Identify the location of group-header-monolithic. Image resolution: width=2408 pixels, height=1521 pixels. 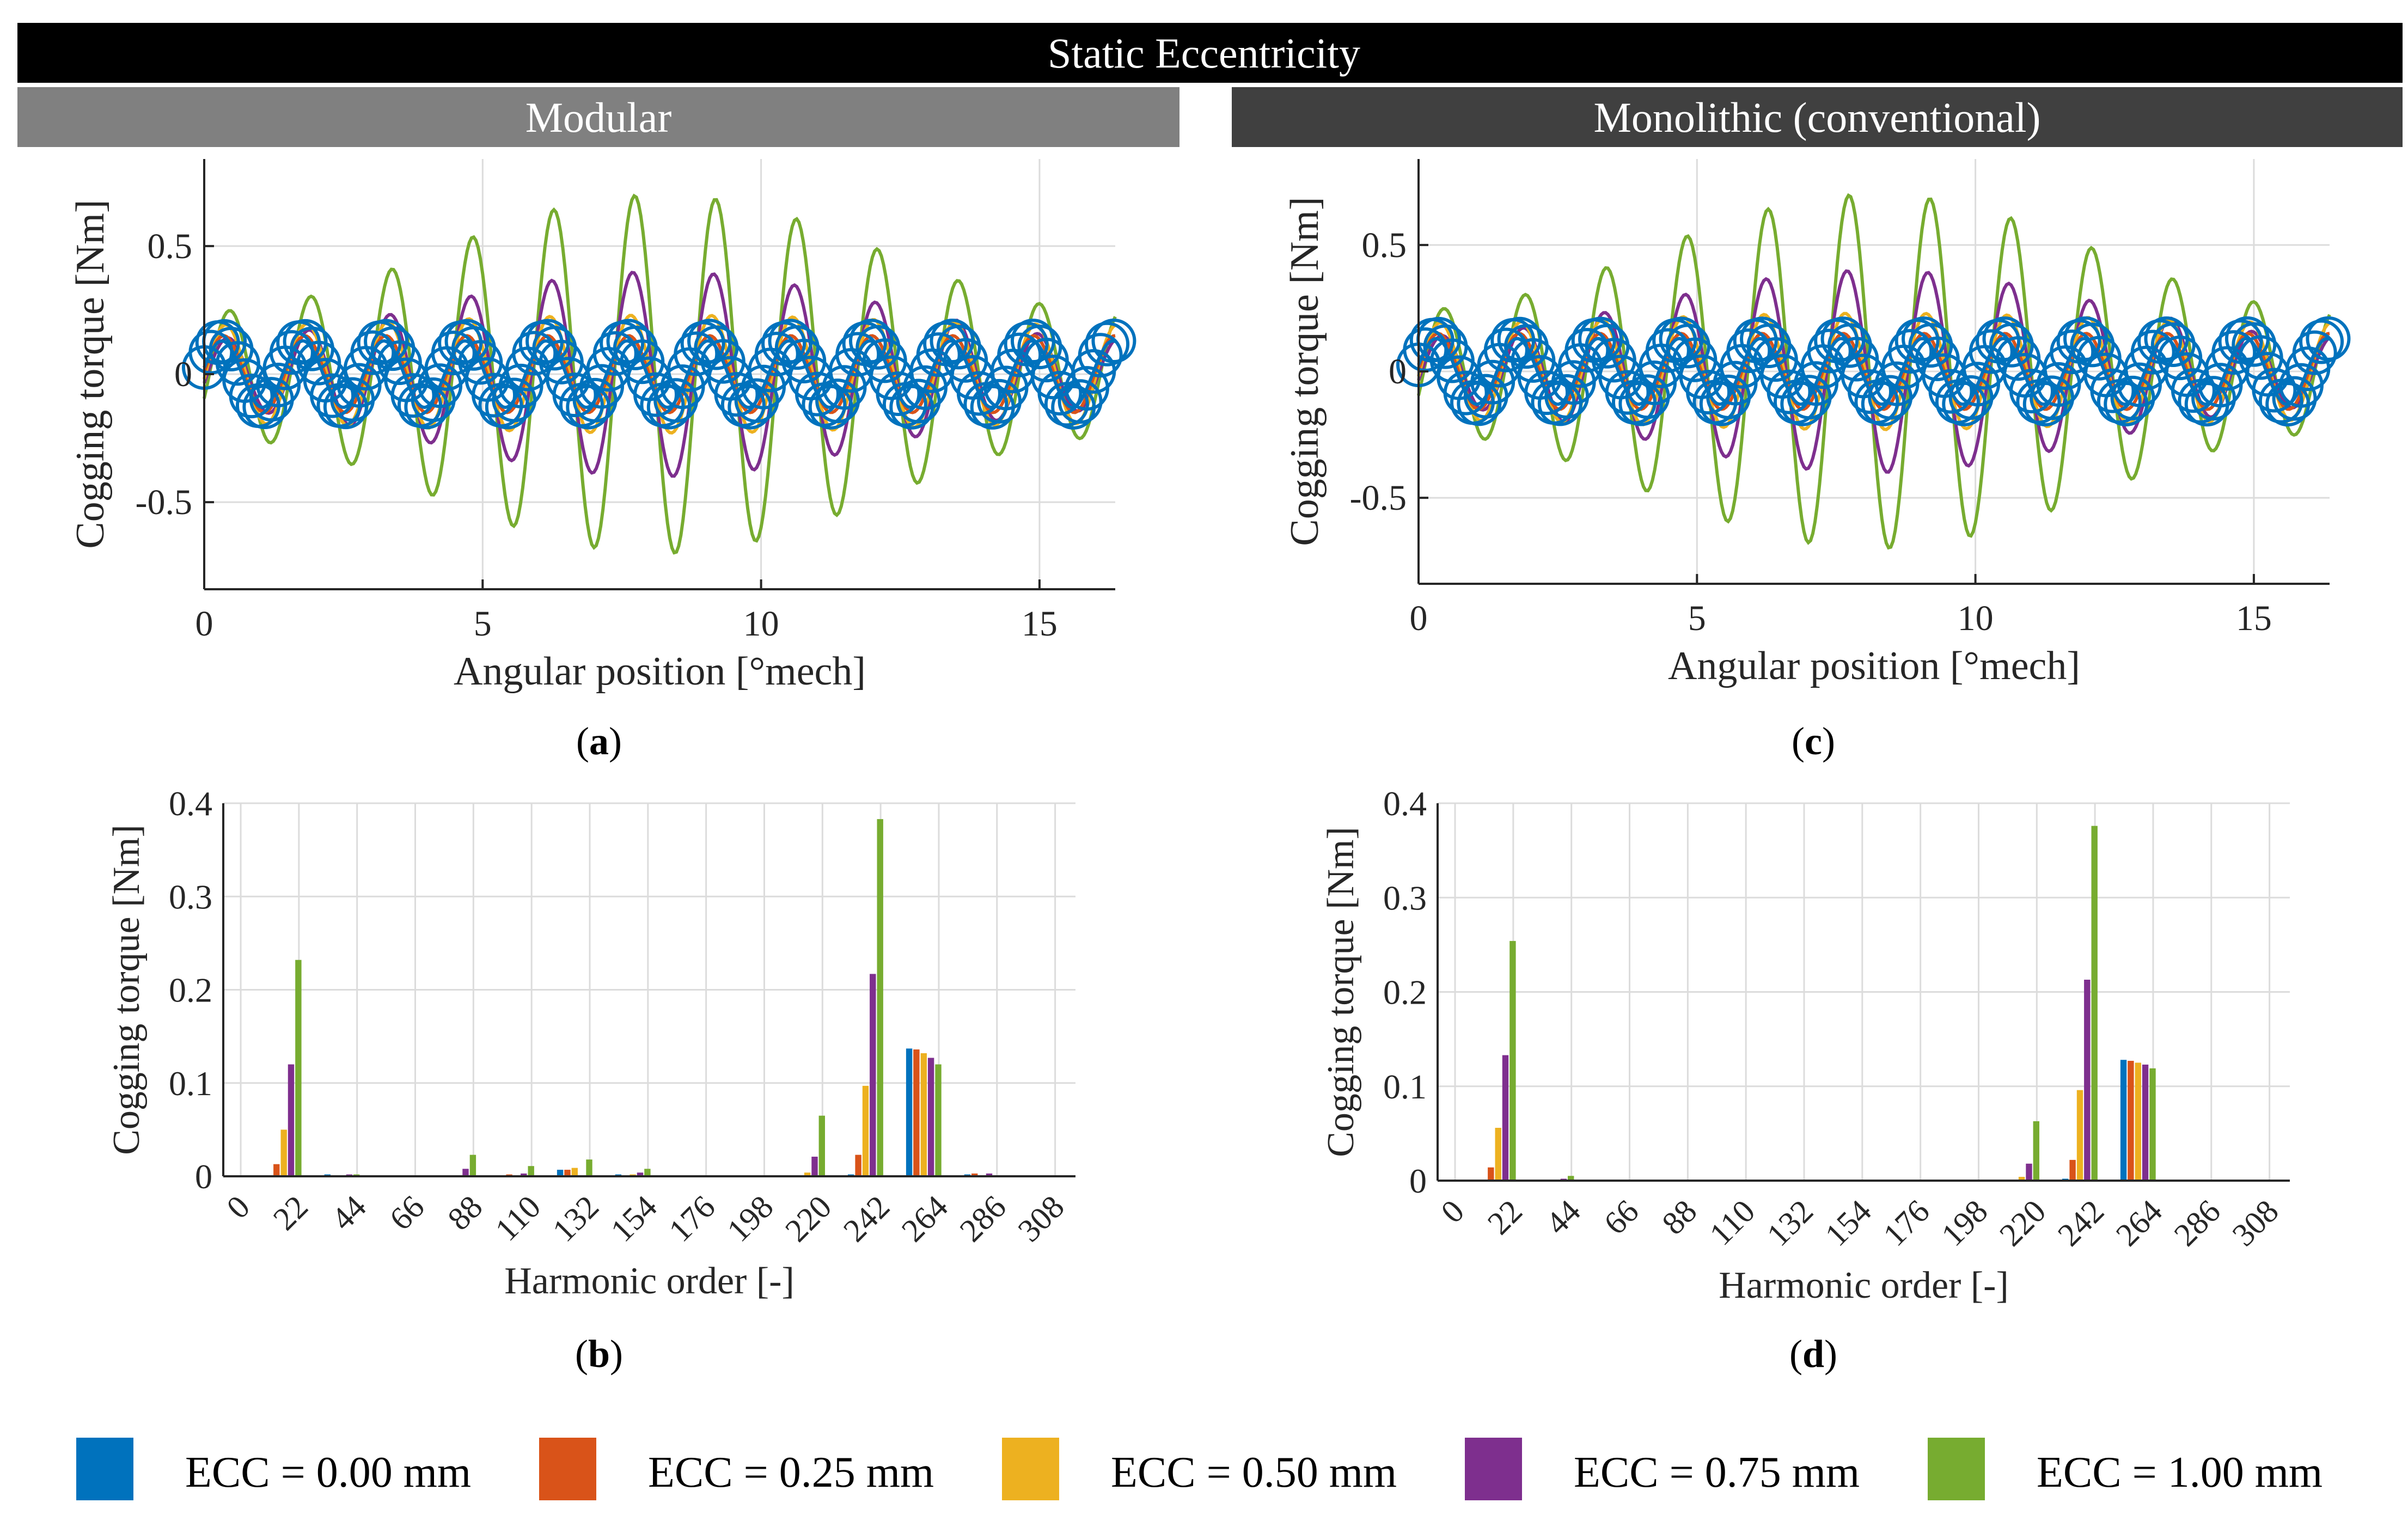
(1817, 117).